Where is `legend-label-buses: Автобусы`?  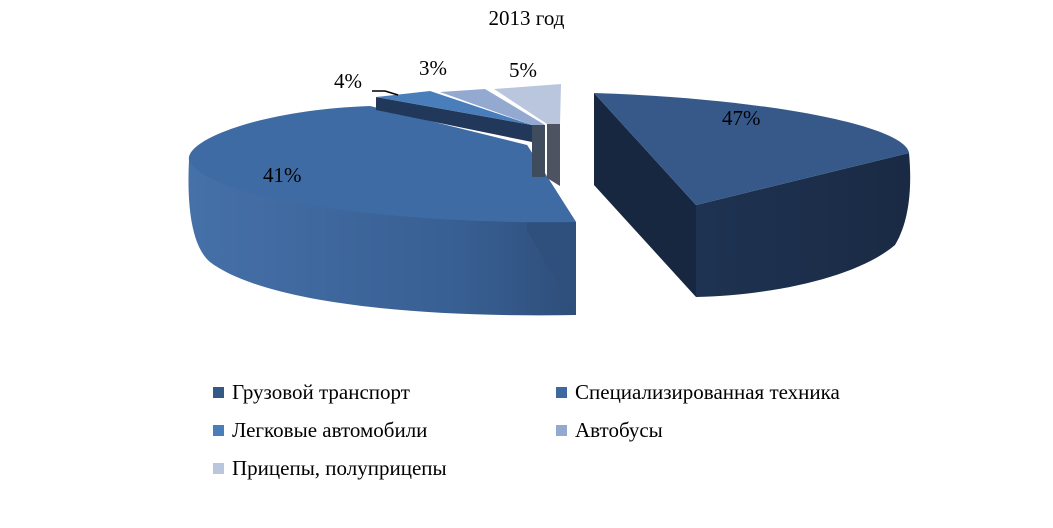
legend-label-buses: Автобусы is located at coordinates (619, 430).